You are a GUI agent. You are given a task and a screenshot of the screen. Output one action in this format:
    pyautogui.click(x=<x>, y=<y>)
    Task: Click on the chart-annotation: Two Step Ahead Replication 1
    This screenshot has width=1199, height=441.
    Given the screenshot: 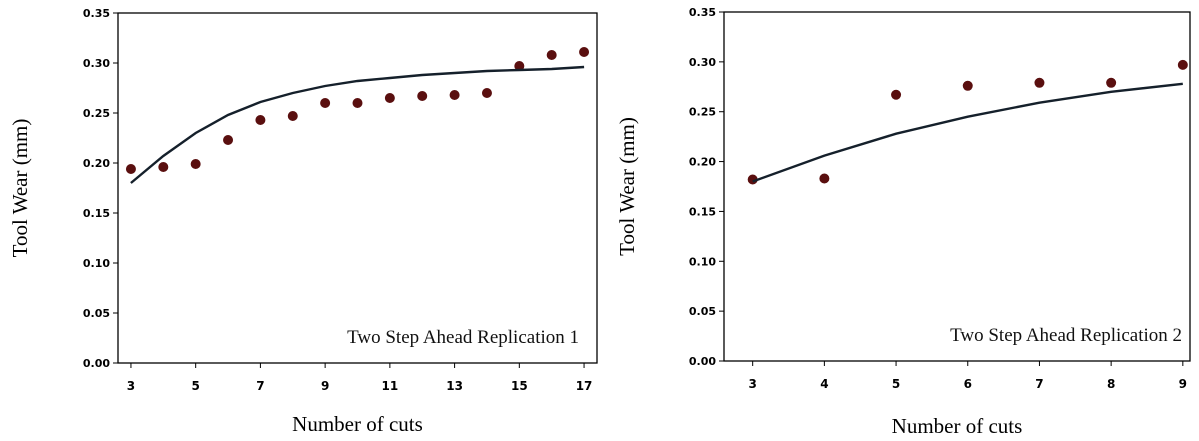 What is the action you would take?
    pyautogui.click(x=463, y=337)
    